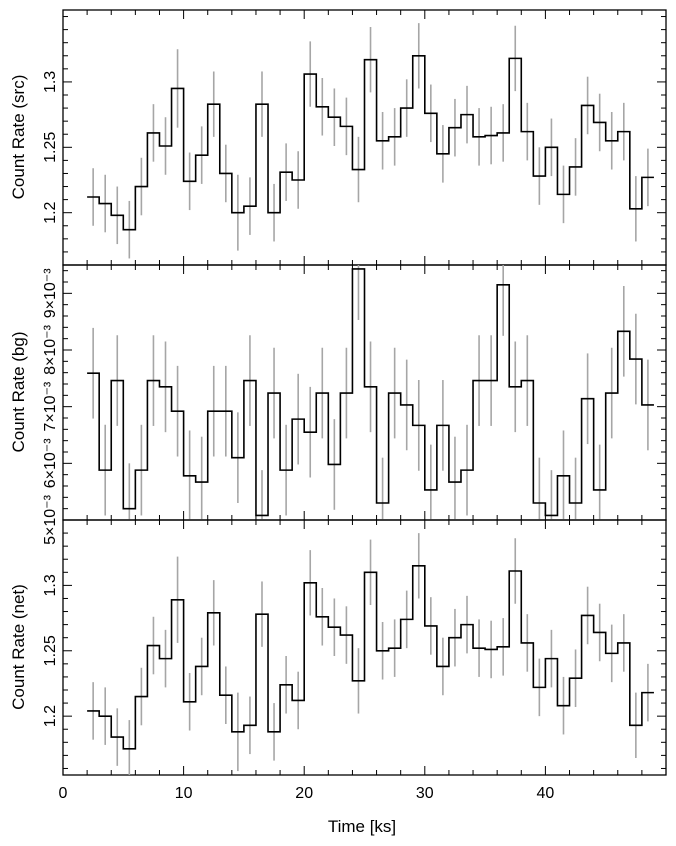 This screenshot has height=846, width=676. Describe the element at coordinates (18, 647) in the screenshot. I see `panel-net-ylabel: Count Rate (net)` at that location.